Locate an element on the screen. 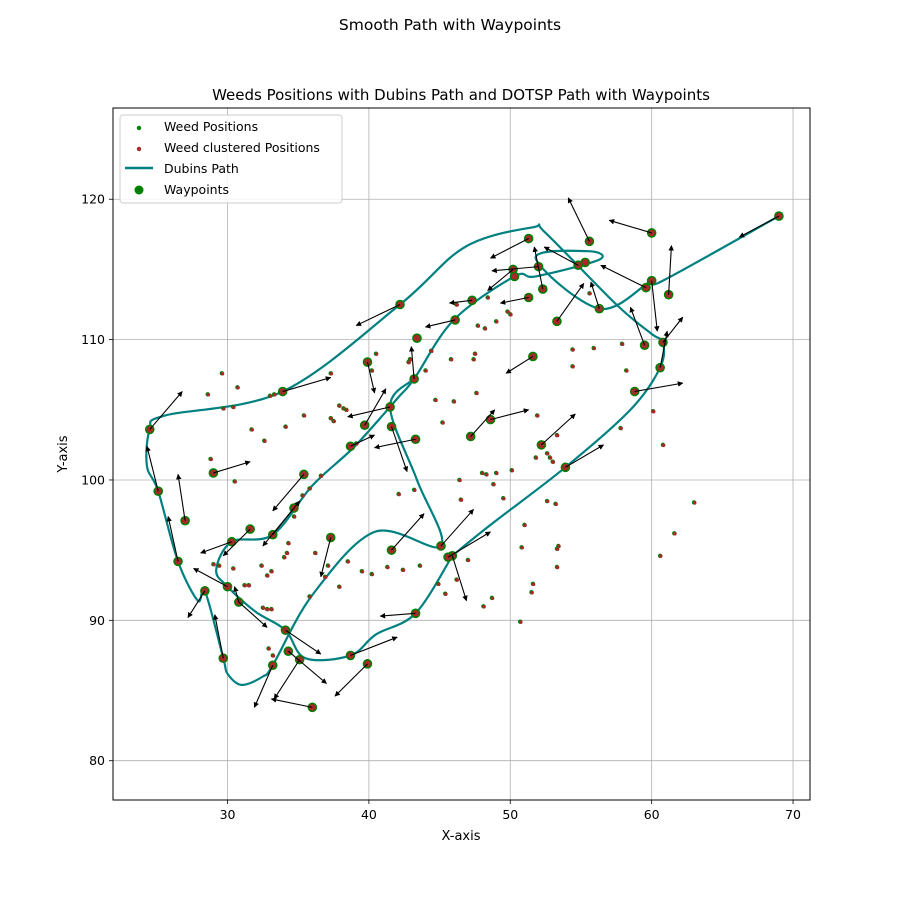  legend-label-waypoint: Waypoints is located at coordinates (196, 189).